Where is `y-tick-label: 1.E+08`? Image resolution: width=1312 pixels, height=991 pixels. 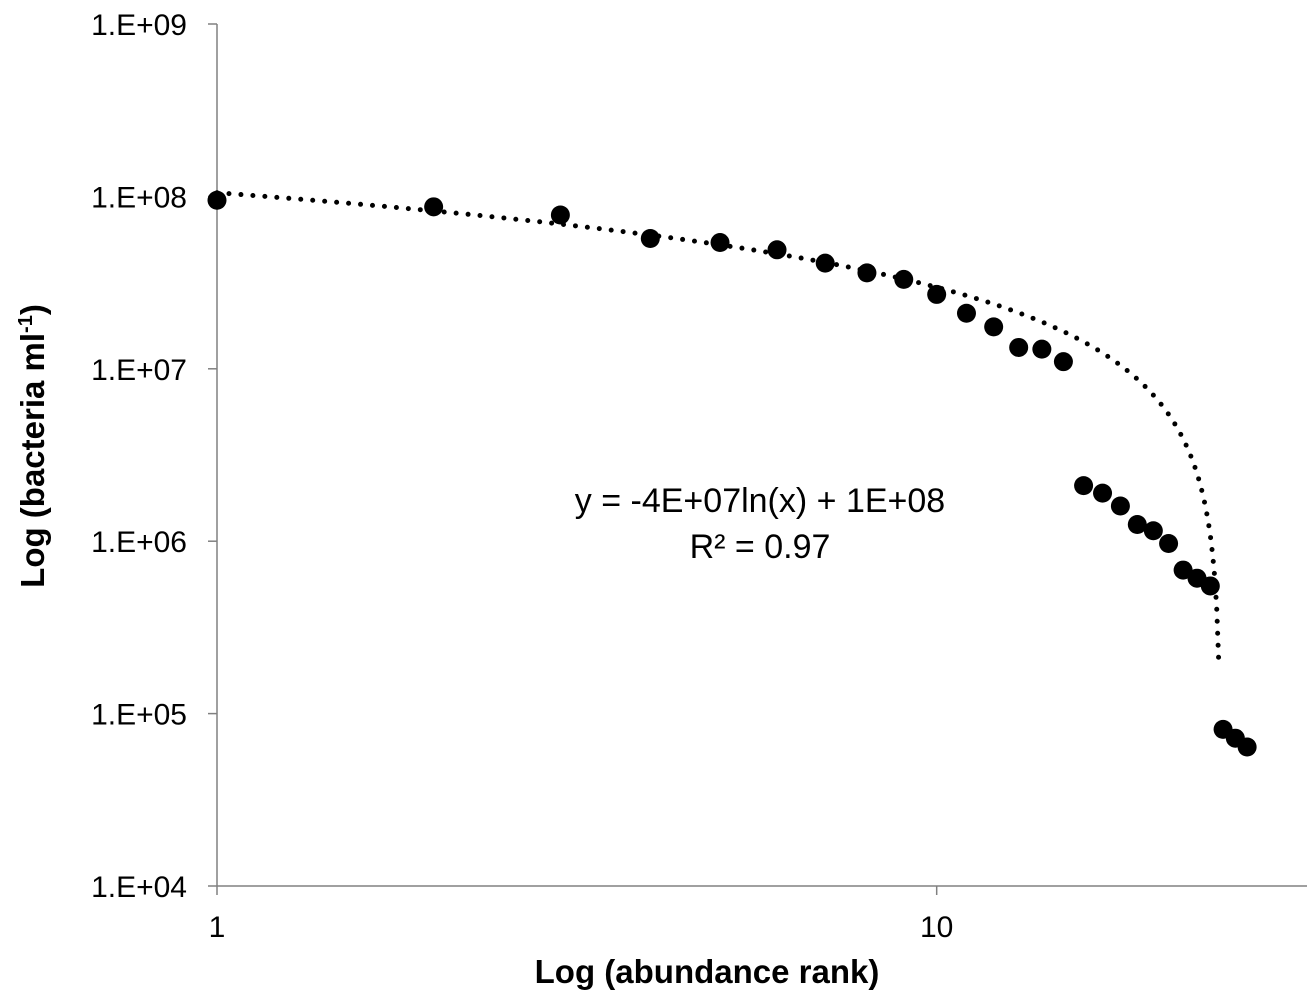
y-tick-label: 1.E+08 is located at coordinates (139, 197).